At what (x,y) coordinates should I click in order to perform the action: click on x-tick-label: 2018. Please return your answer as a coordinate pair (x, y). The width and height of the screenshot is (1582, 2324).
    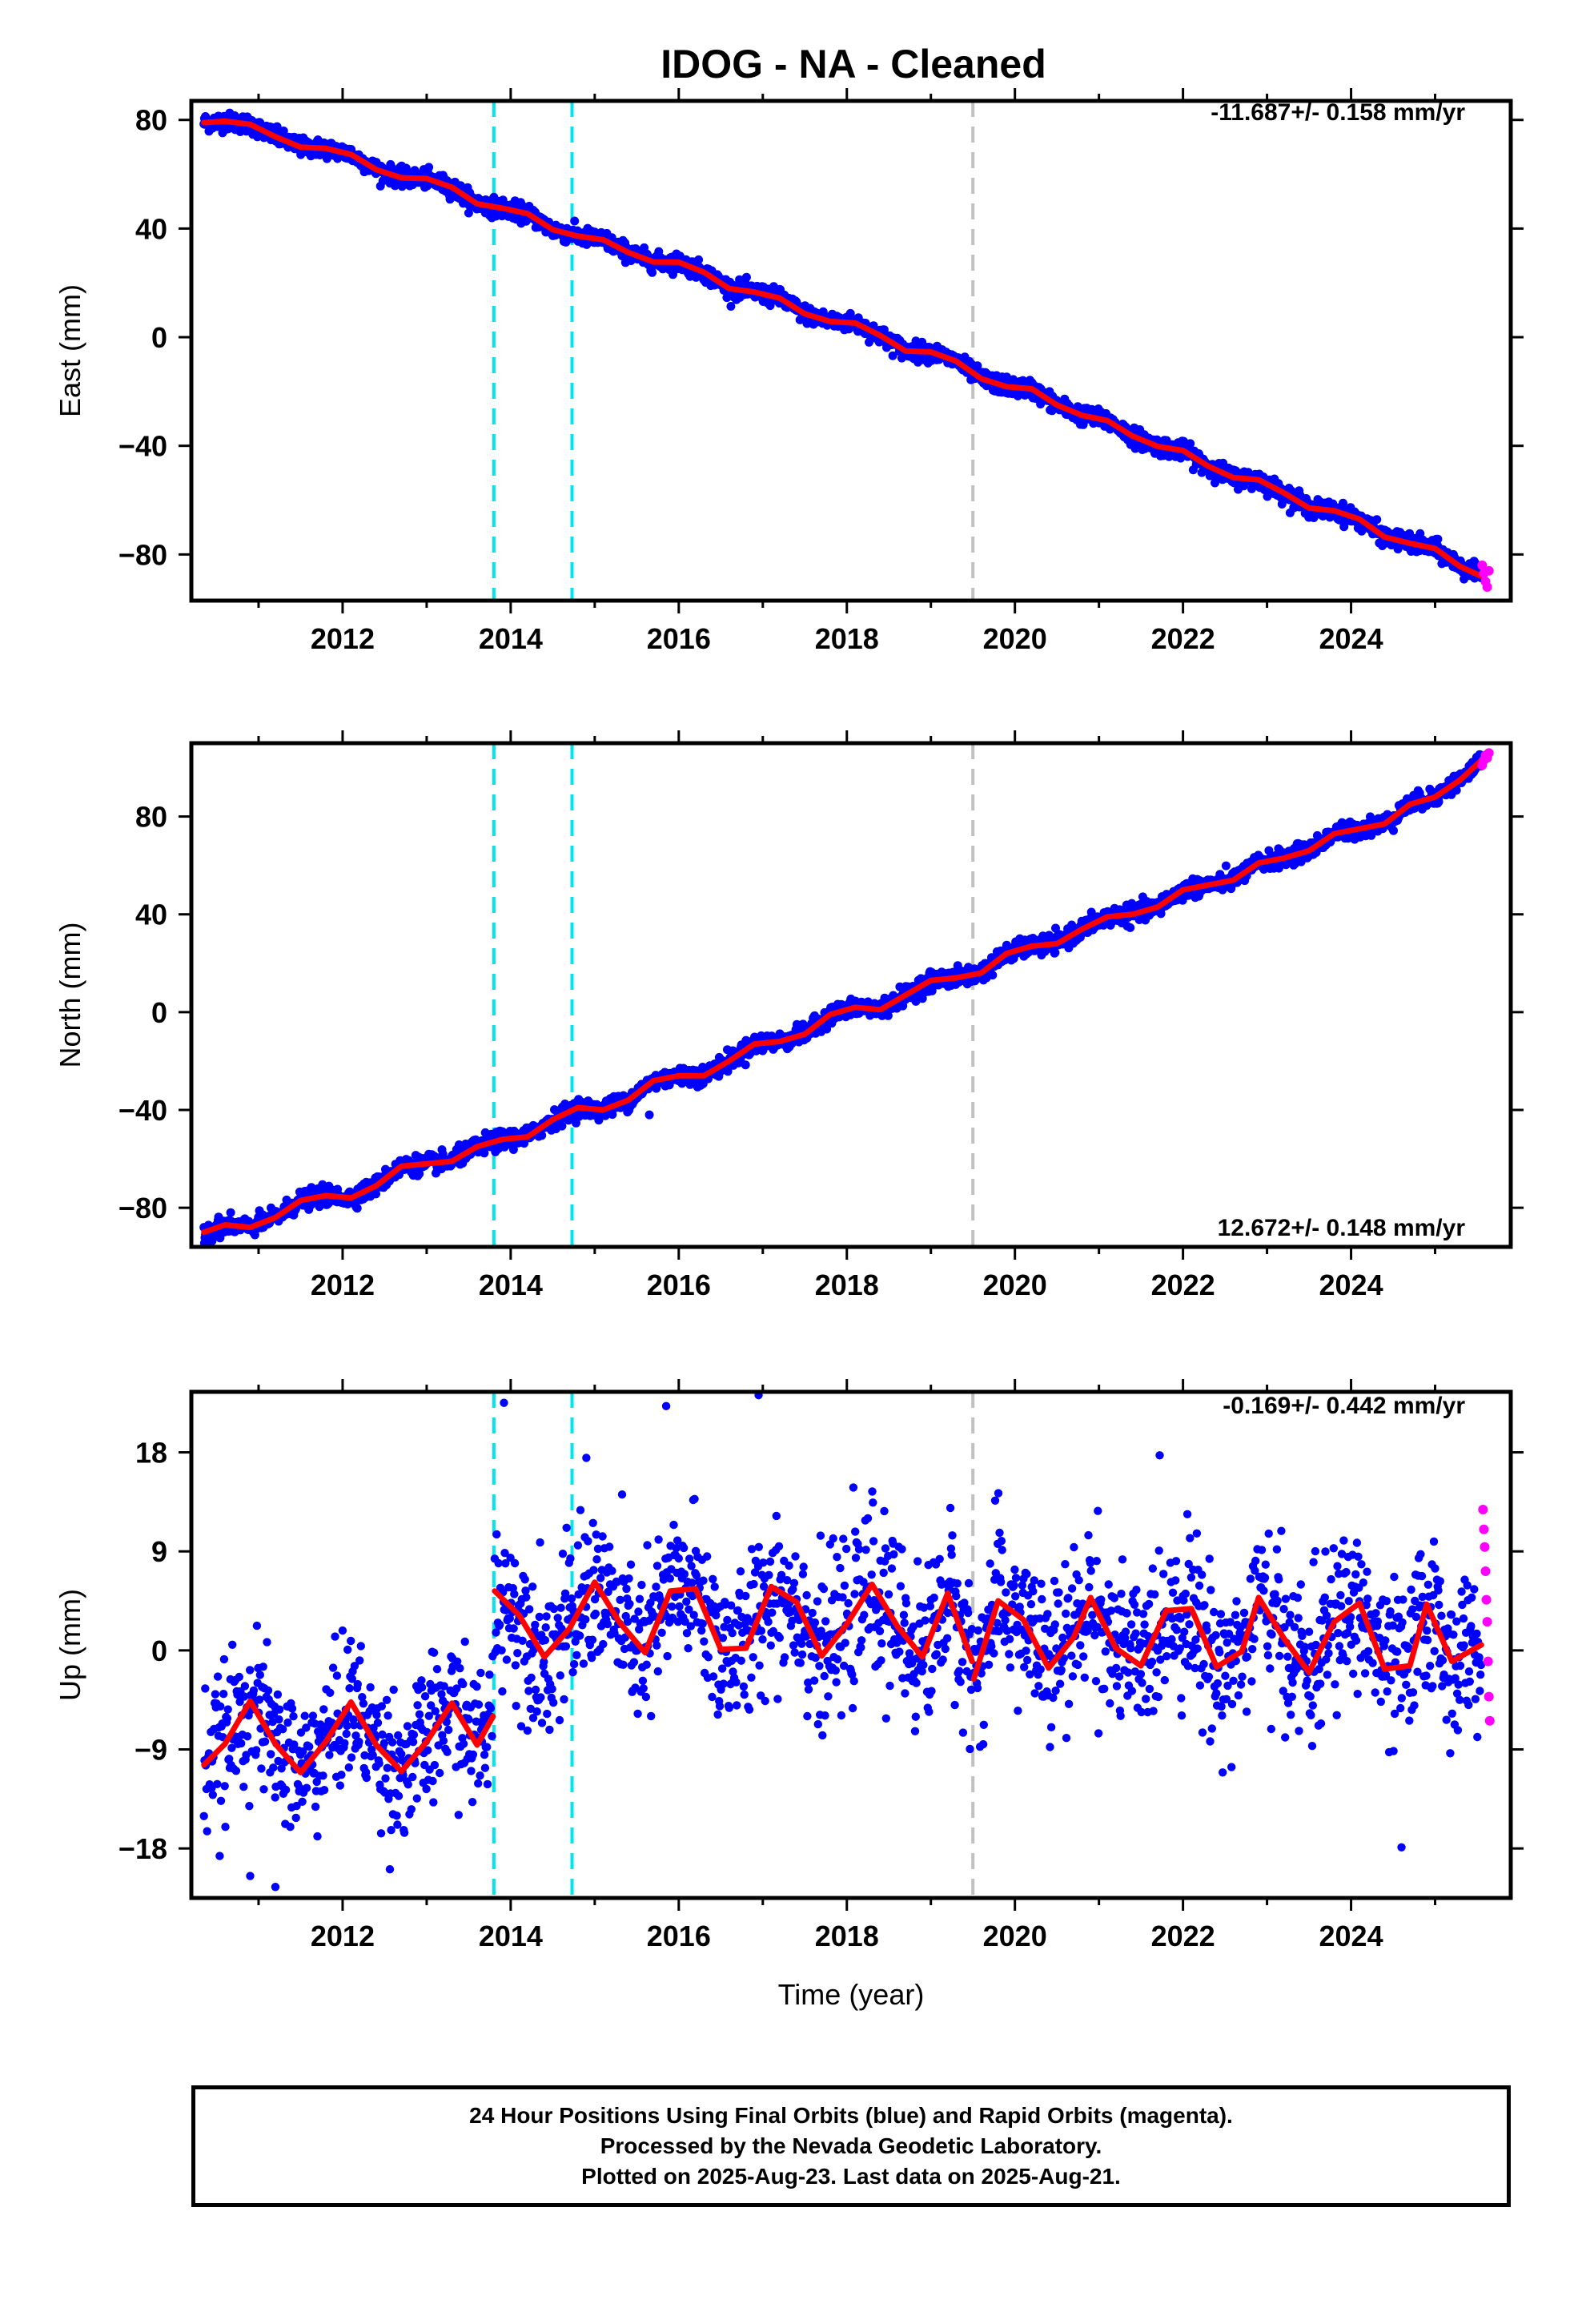
    Looking at the image, I should click on (847, 638).